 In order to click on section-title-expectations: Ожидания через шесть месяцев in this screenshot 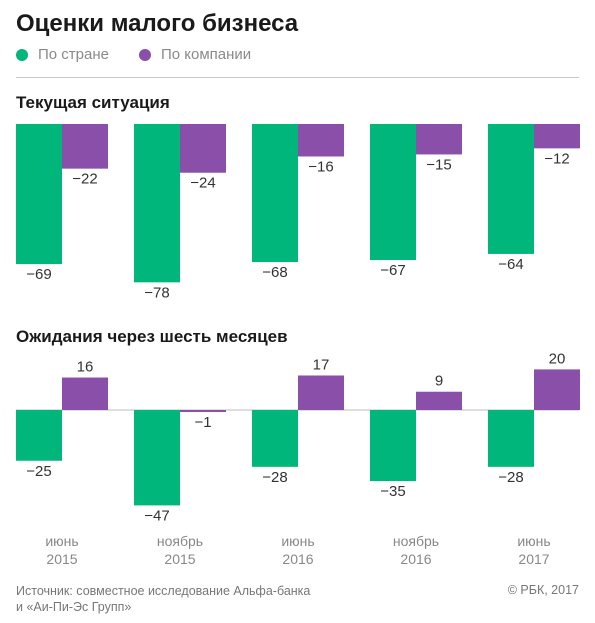, I will do `click(152, 336)`.